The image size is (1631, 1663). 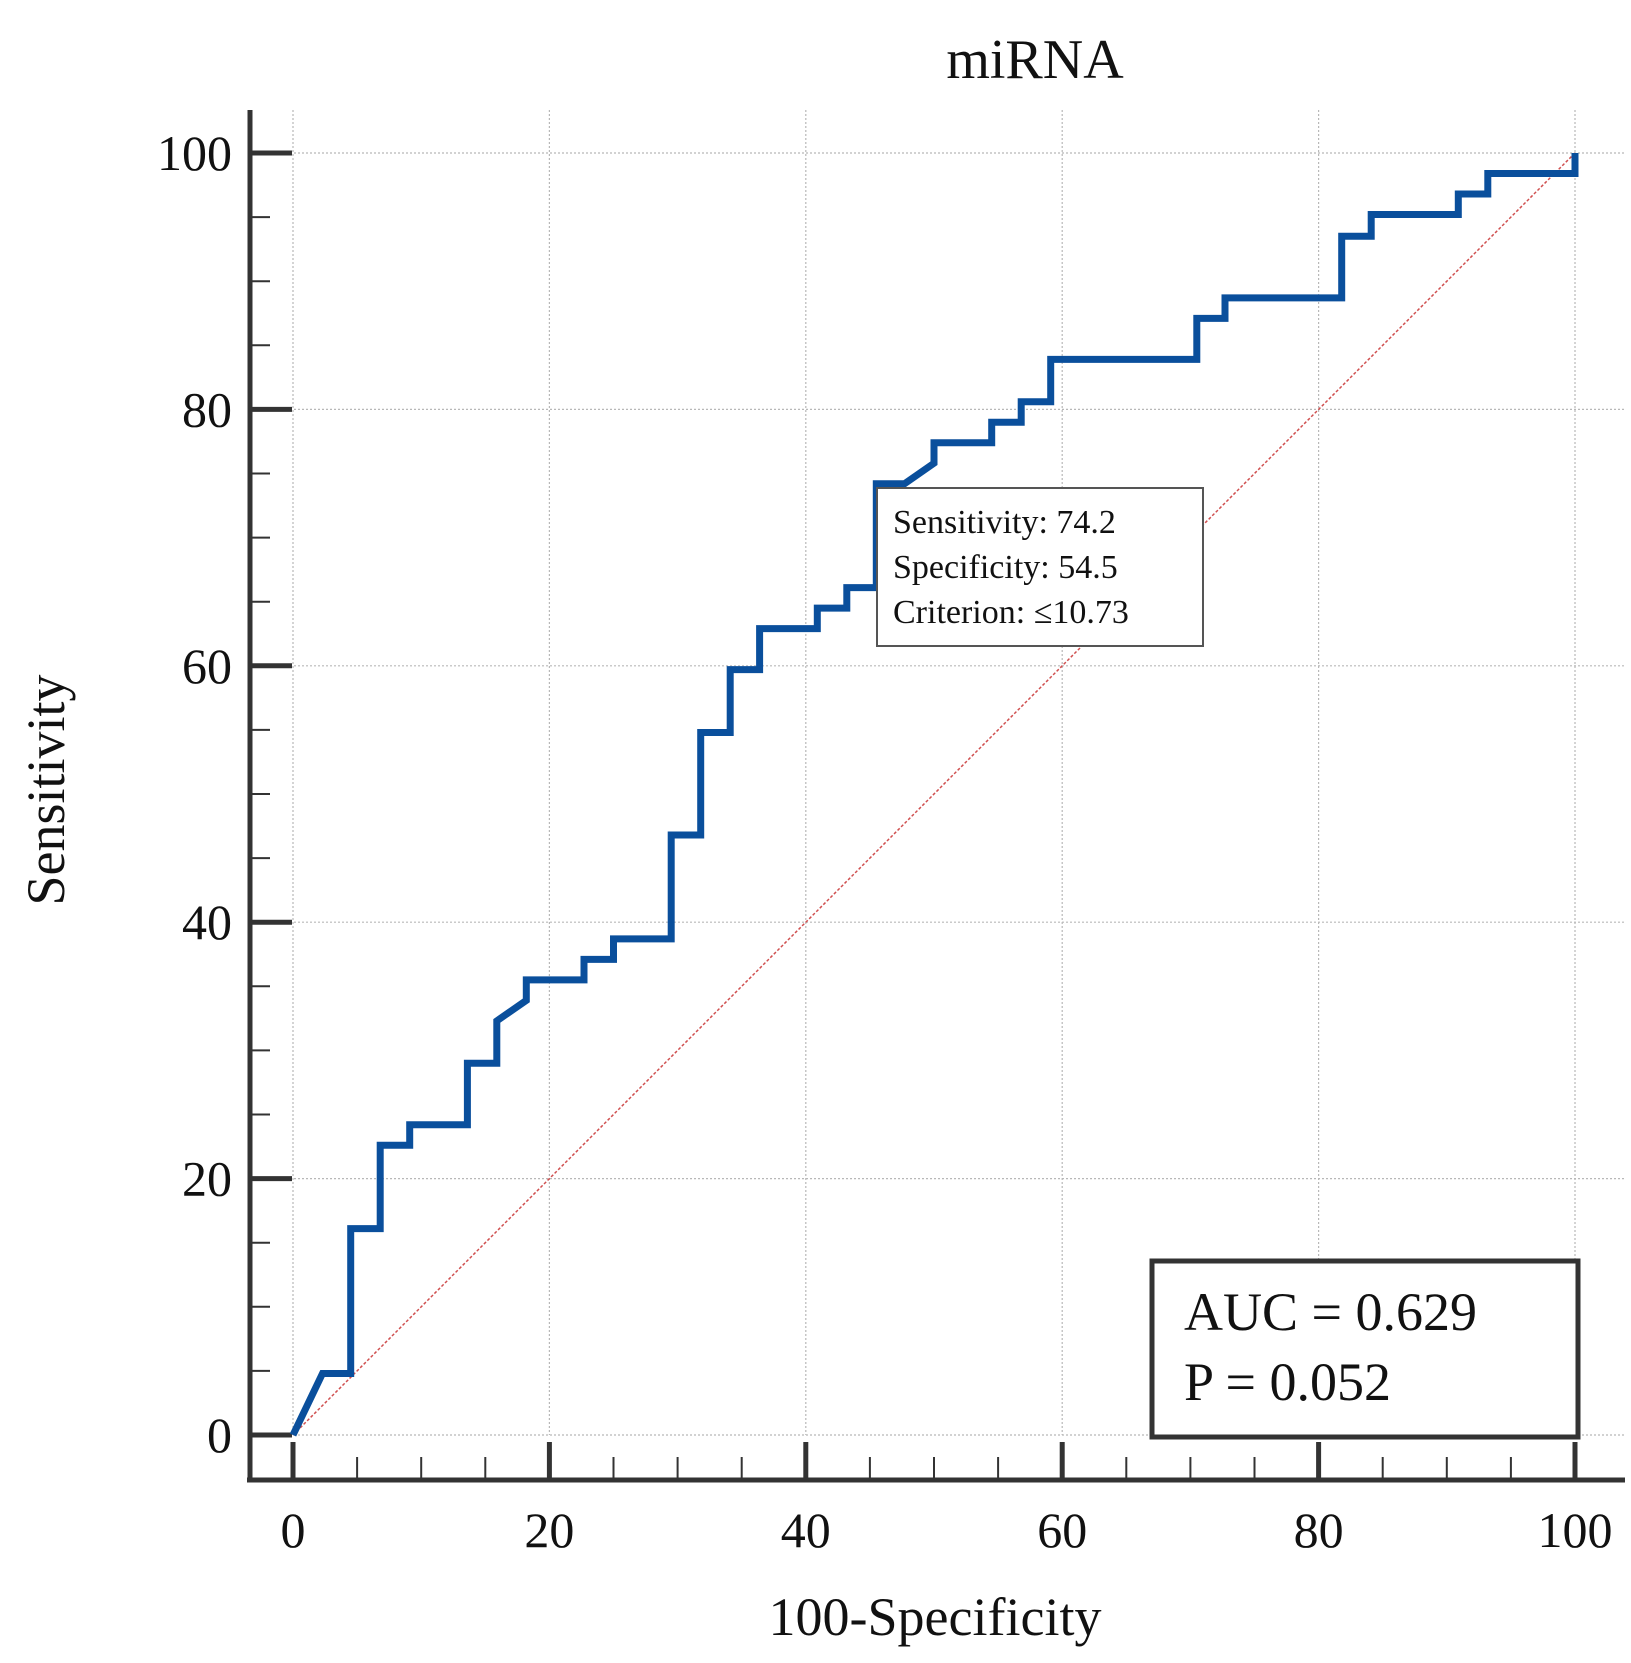 I want to click on y-tick-label: 60, so click(x=207, y=666).